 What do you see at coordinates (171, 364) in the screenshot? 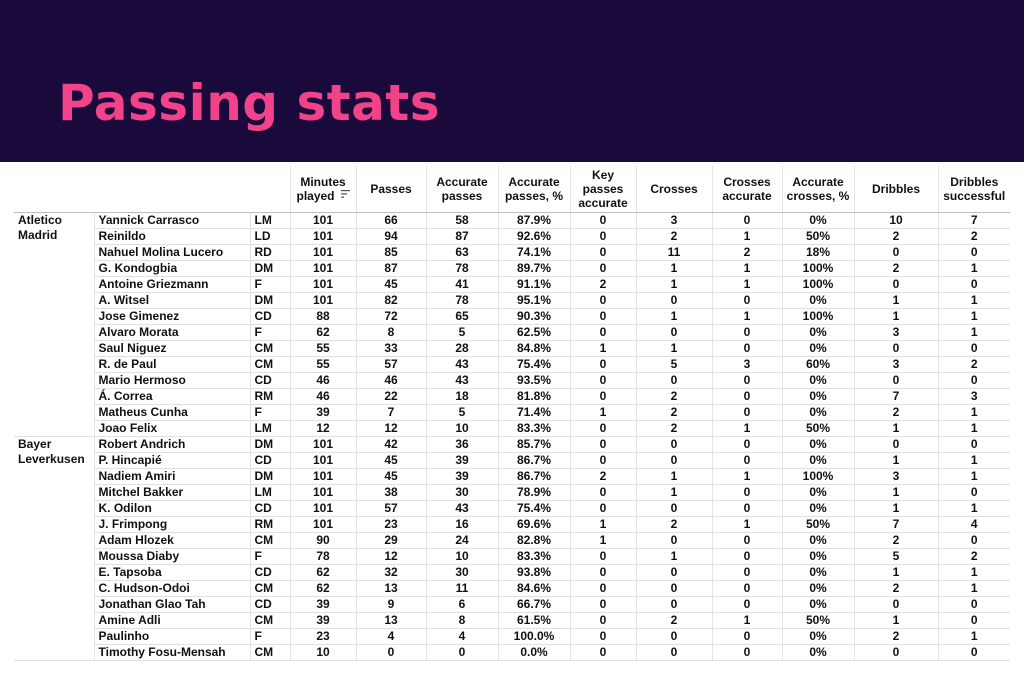
I see `player-name: R. de Paul` at bounding box center [171, 364].